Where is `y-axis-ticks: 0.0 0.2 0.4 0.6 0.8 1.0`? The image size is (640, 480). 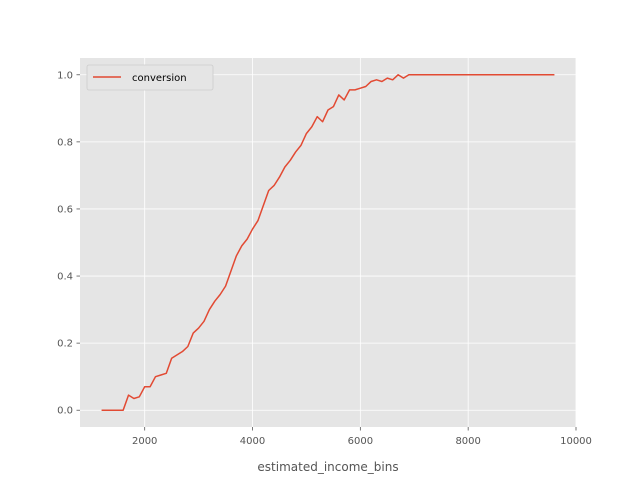
y-axis-ticks: 0.0 0.2 0.4 0.6 0.8 1.0 is located at coordinates (68, 243).